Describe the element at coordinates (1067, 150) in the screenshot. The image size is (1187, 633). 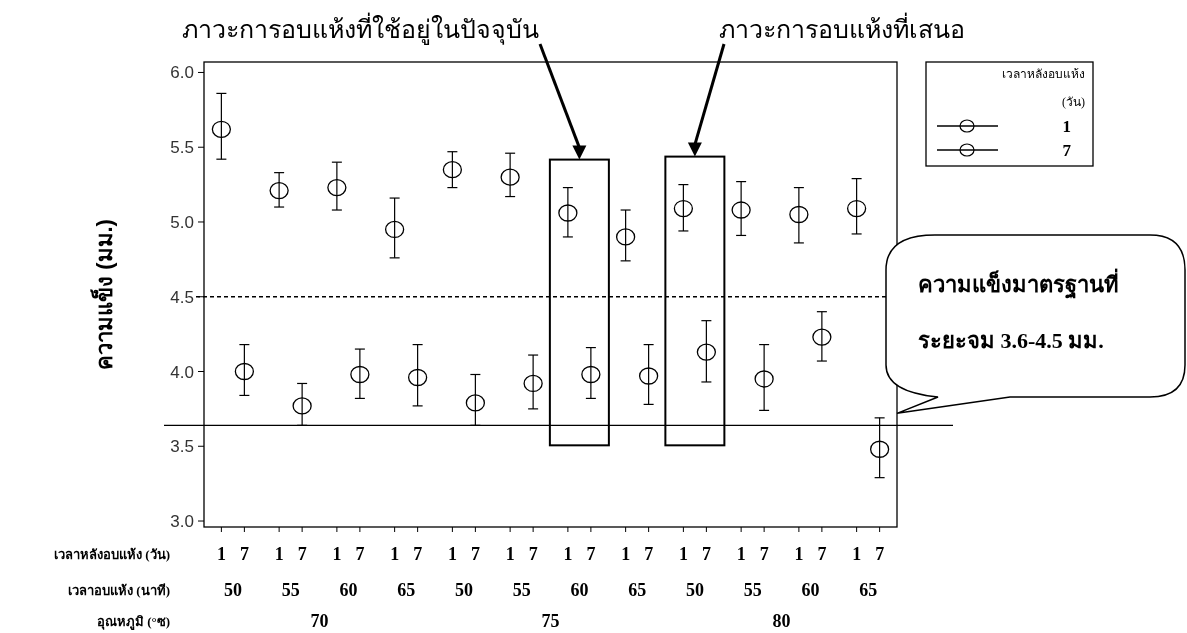
I see `text: 7` at that location.